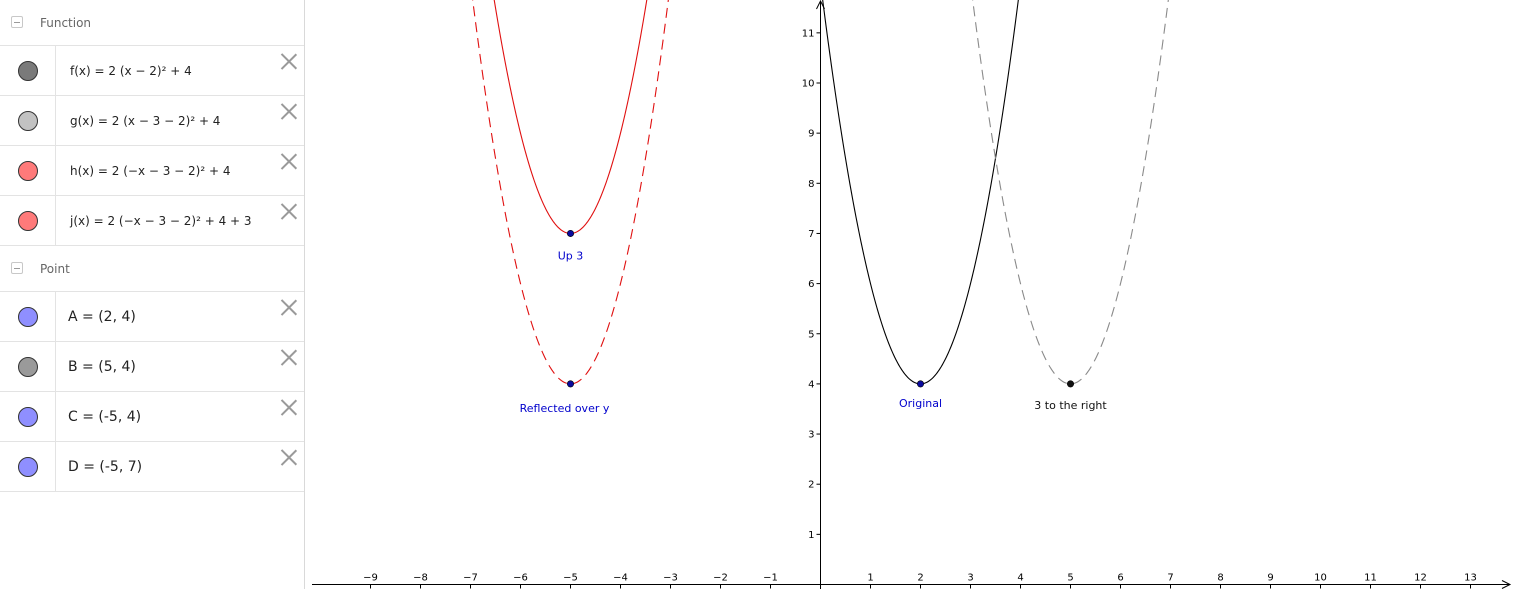  Describe the element at coordinates (470, 578) in the screenshot. I see `x-tick-label: −7` at that location.